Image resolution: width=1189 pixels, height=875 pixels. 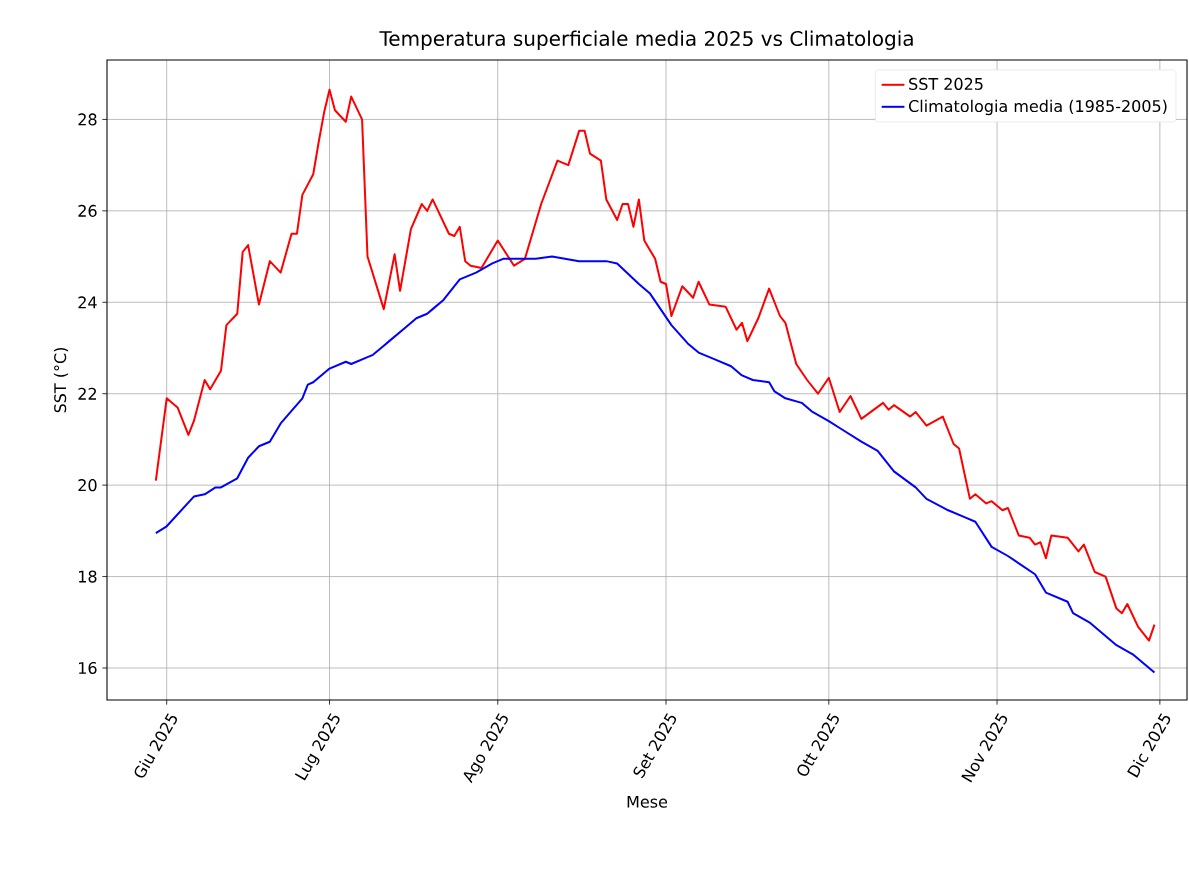 I want to click on y-tick-label: 18, so click(x=88, y=576).